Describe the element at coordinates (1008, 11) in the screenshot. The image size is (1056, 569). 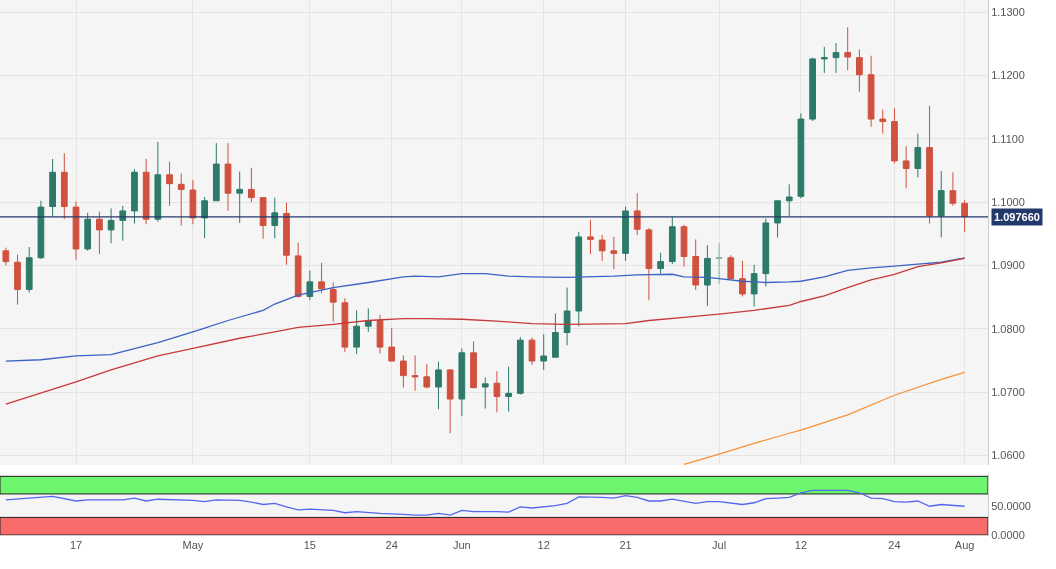
I see `y-tick-label: 1.1300` at that location.